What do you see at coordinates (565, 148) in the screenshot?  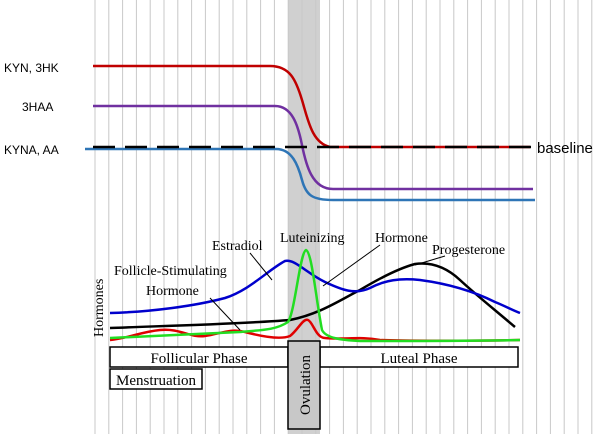 I see `label-baseline: baseline` at bounding box center [565, 148].